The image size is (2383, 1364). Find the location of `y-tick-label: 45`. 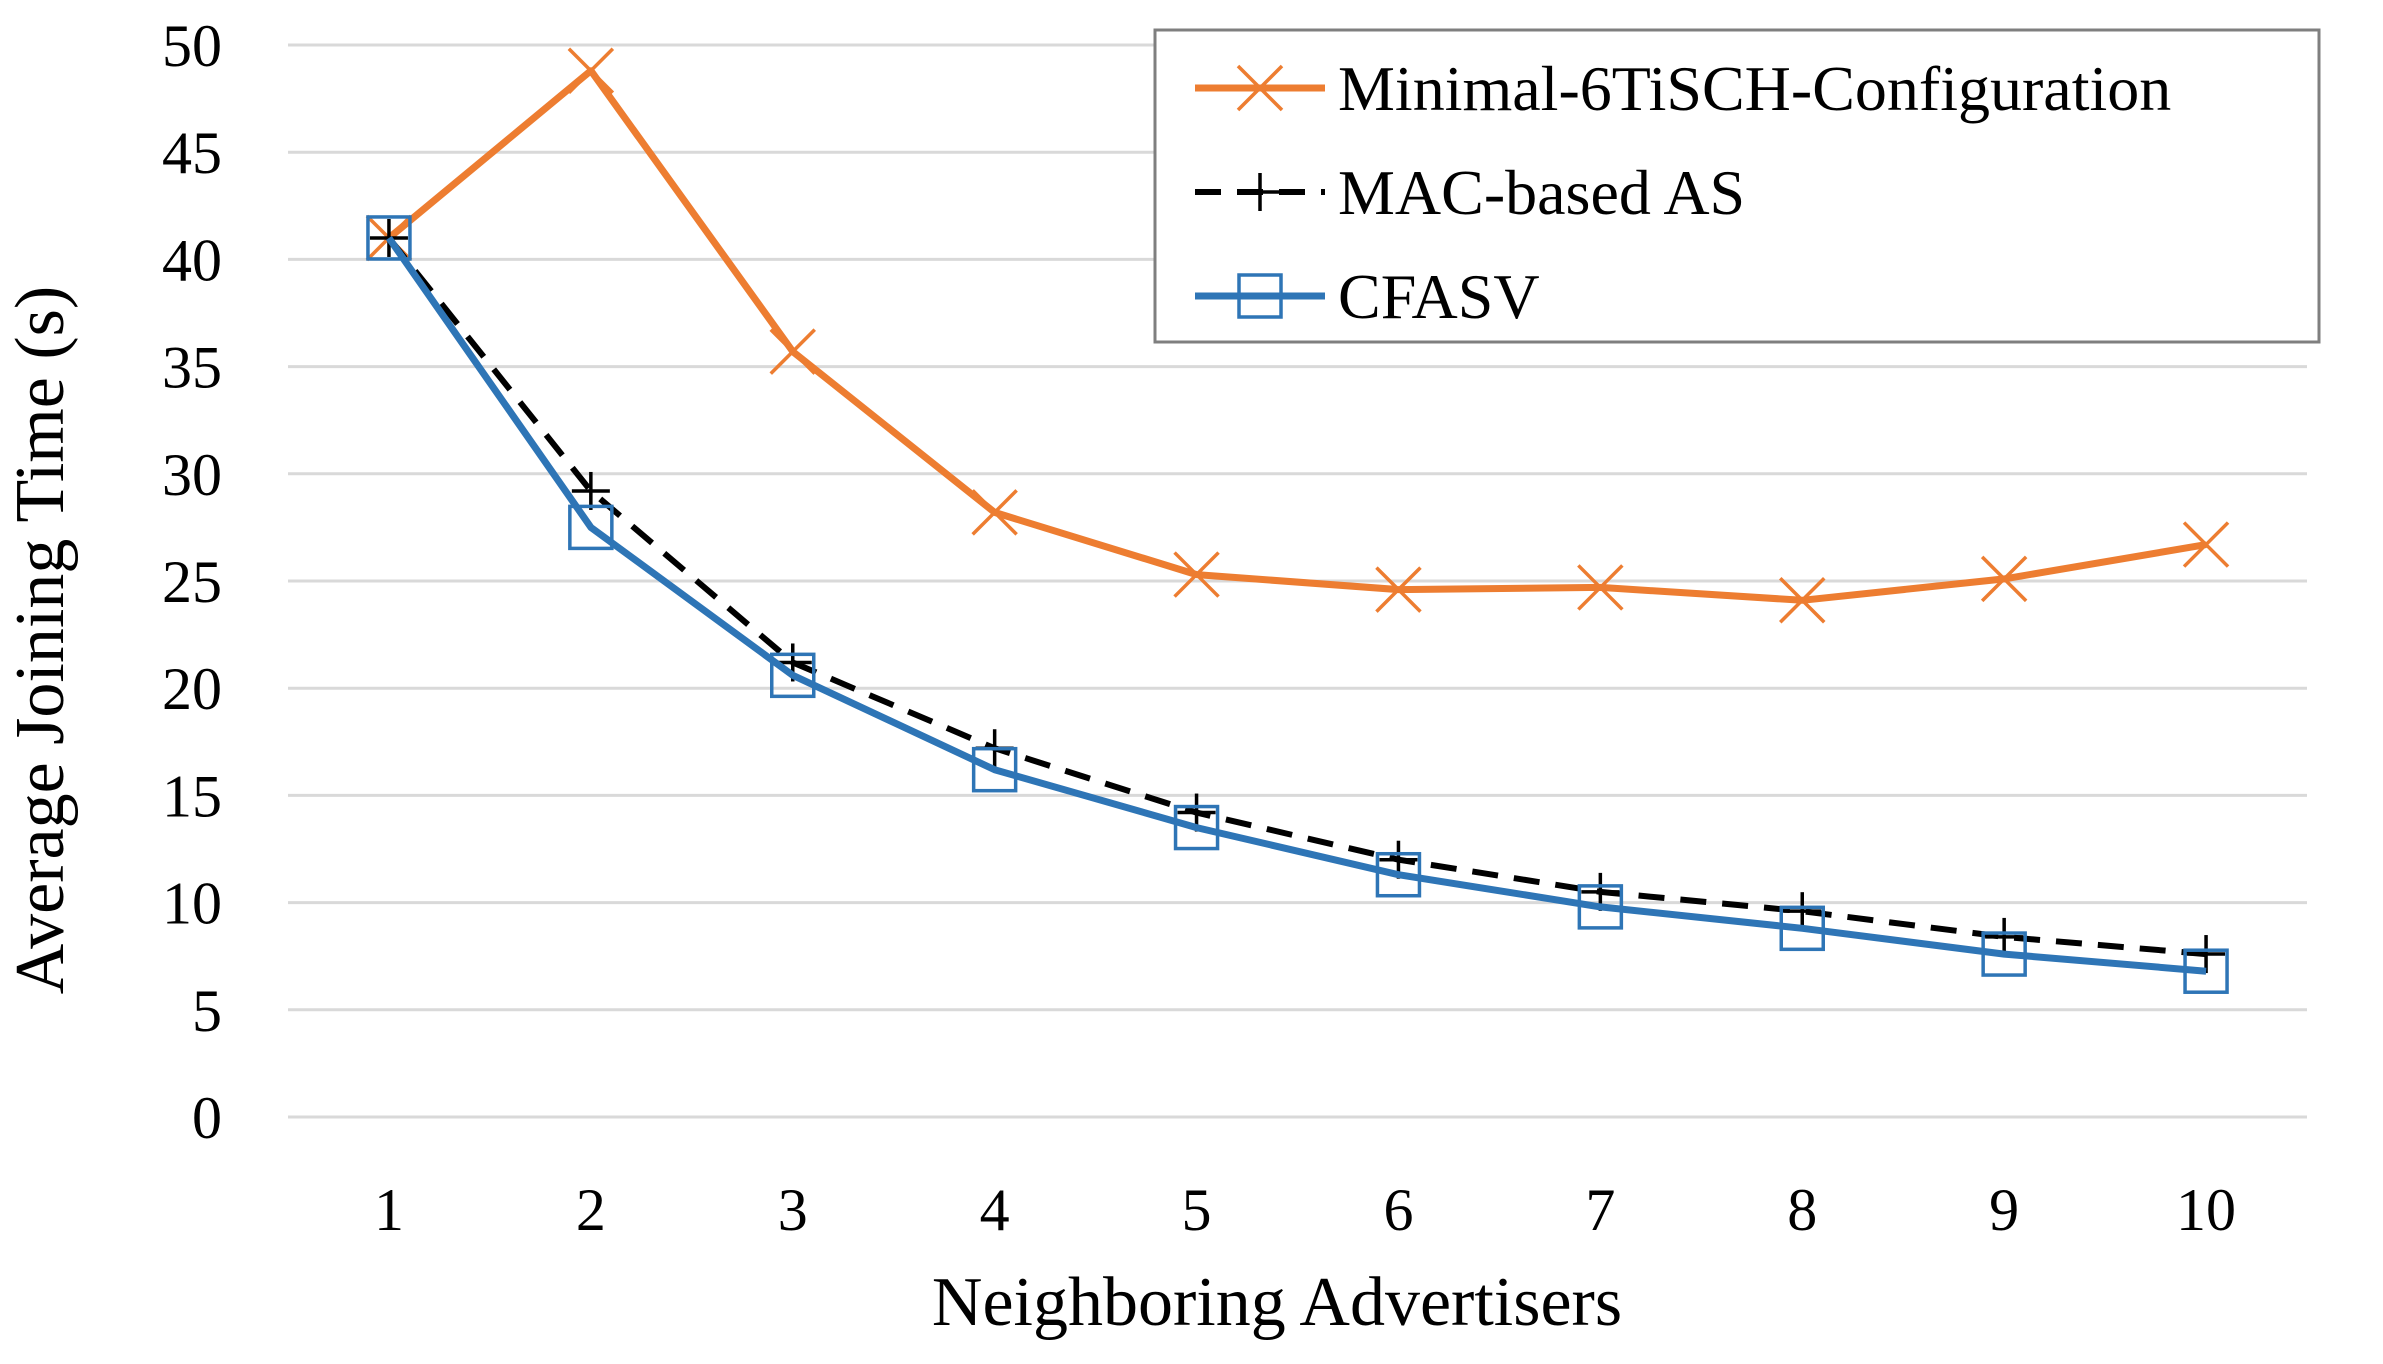

y-tick-label: 45 is located at coordinates (192, 153).